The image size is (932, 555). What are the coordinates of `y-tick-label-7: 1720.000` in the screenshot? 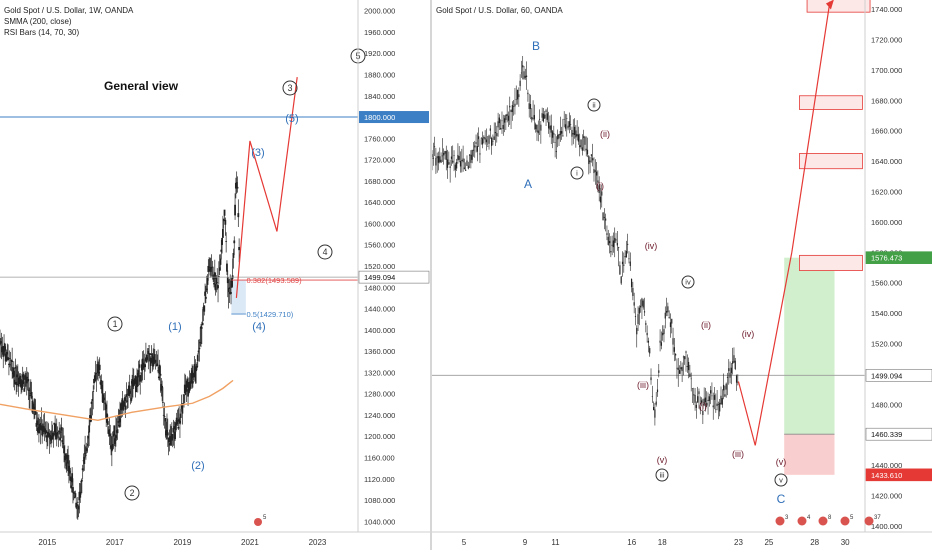 It's located at (379, 160).